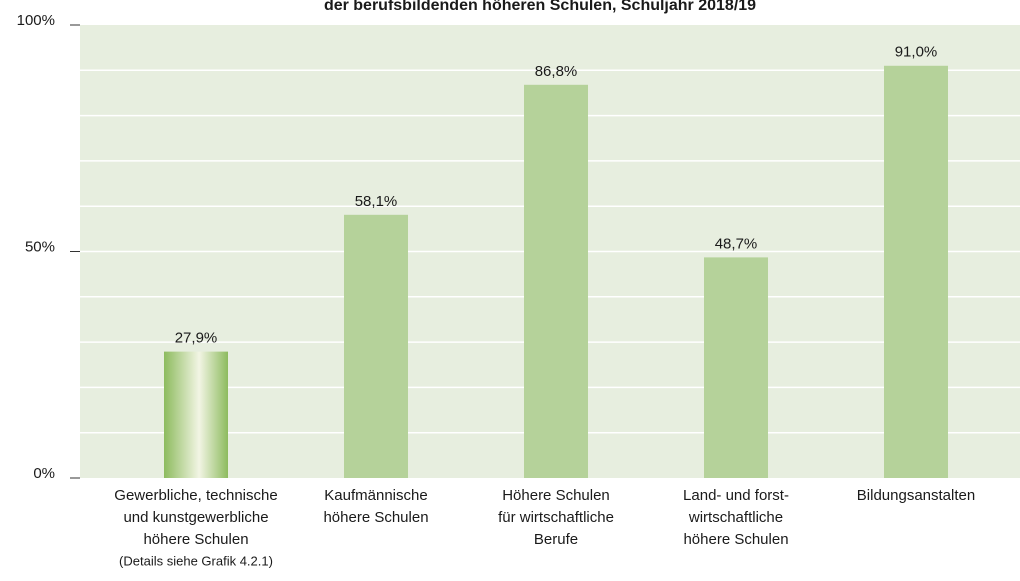  What do you see at coordinates (736, 495) in the screenshot?
I see `x-tick-label: Land- und forst-` at bounding box center [736, 495].